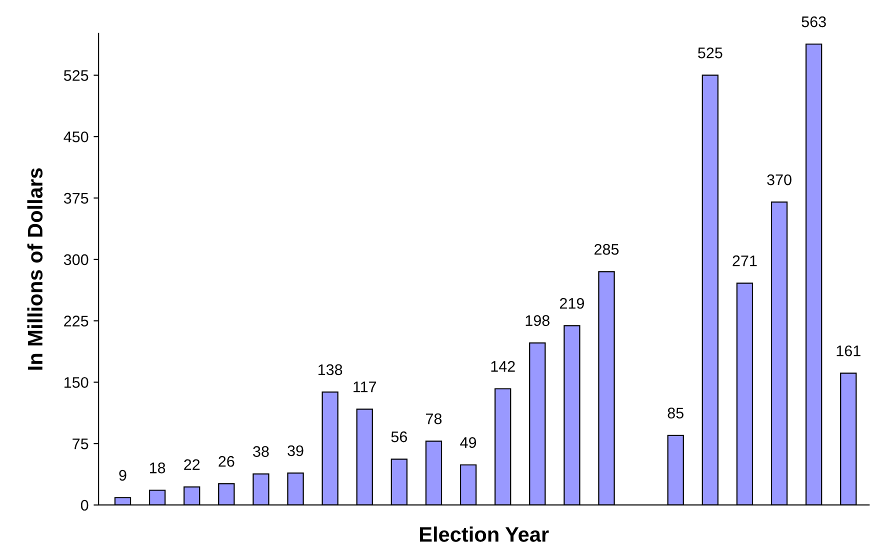 Image resolution: width=896 pixels, height=558 pixels. I want to click on y-tick-label: 300, so click(76, 260).